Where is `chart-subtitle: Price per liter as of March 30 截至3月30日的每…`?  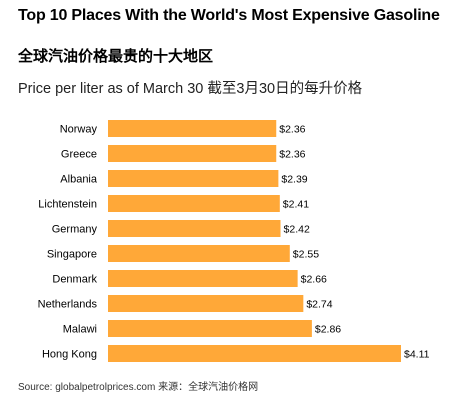 chart-subtitle: Price per liter as of March 30 截至3月30日的每… is located at coordinates (190, 89).